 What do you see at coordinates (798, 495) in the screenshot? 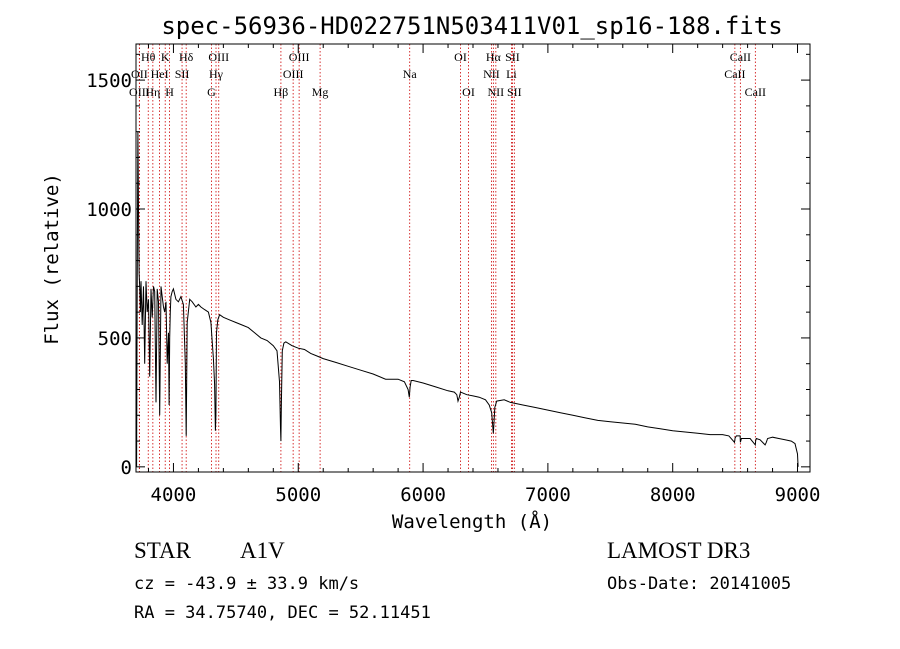
I see `x-tick-label: 9000` at bounding box center [798, 495].